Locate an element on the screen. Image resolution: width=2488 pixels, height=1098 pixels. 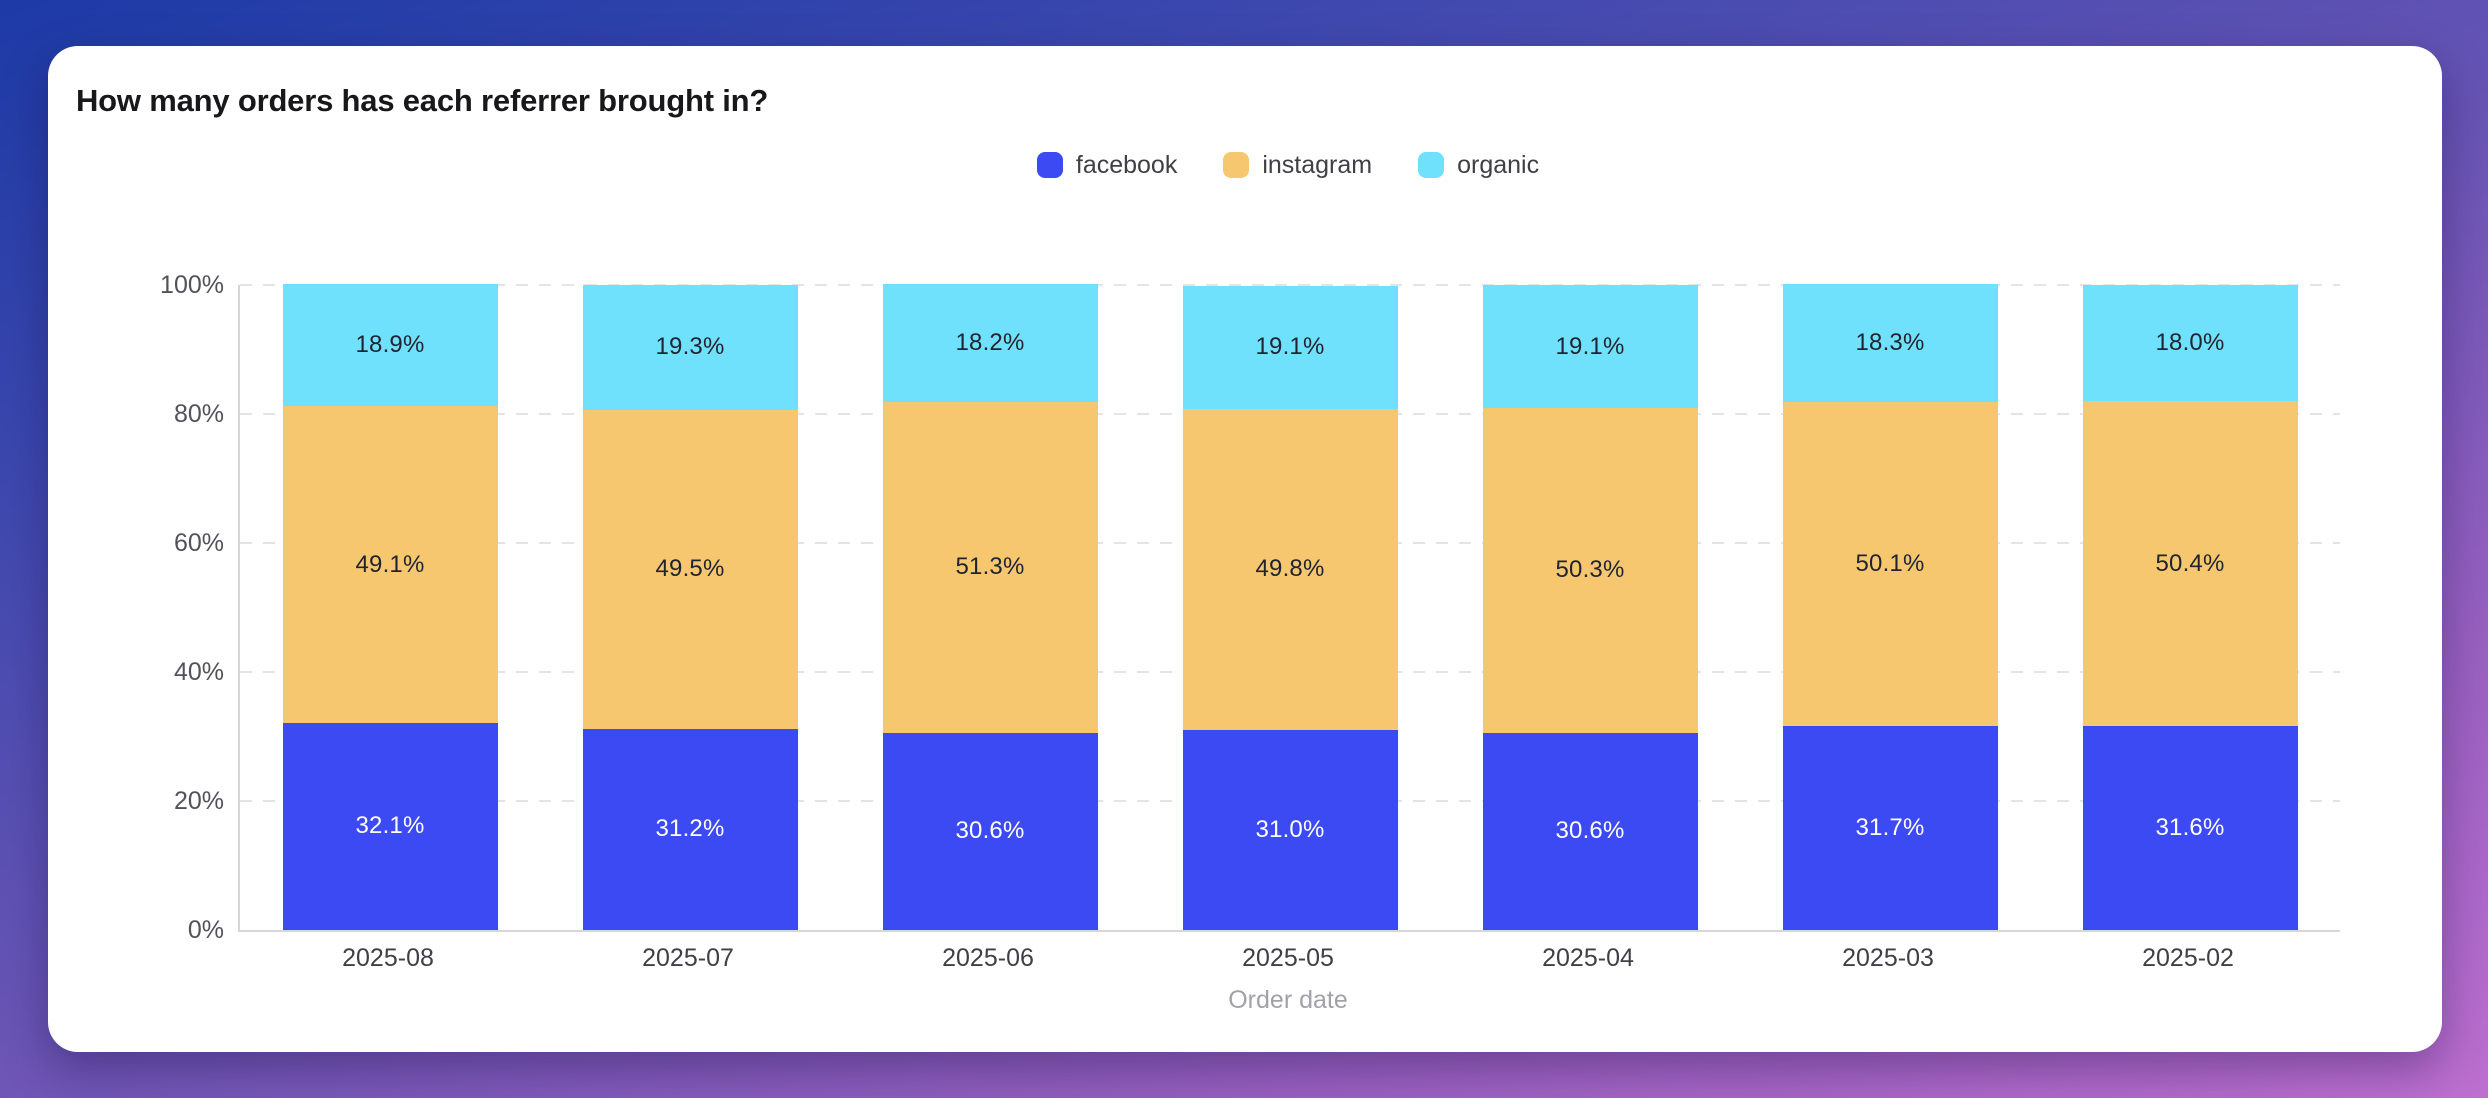
bar-value-label-facebook-2025-03: 31.7% is located at coordinates (1890, 827).